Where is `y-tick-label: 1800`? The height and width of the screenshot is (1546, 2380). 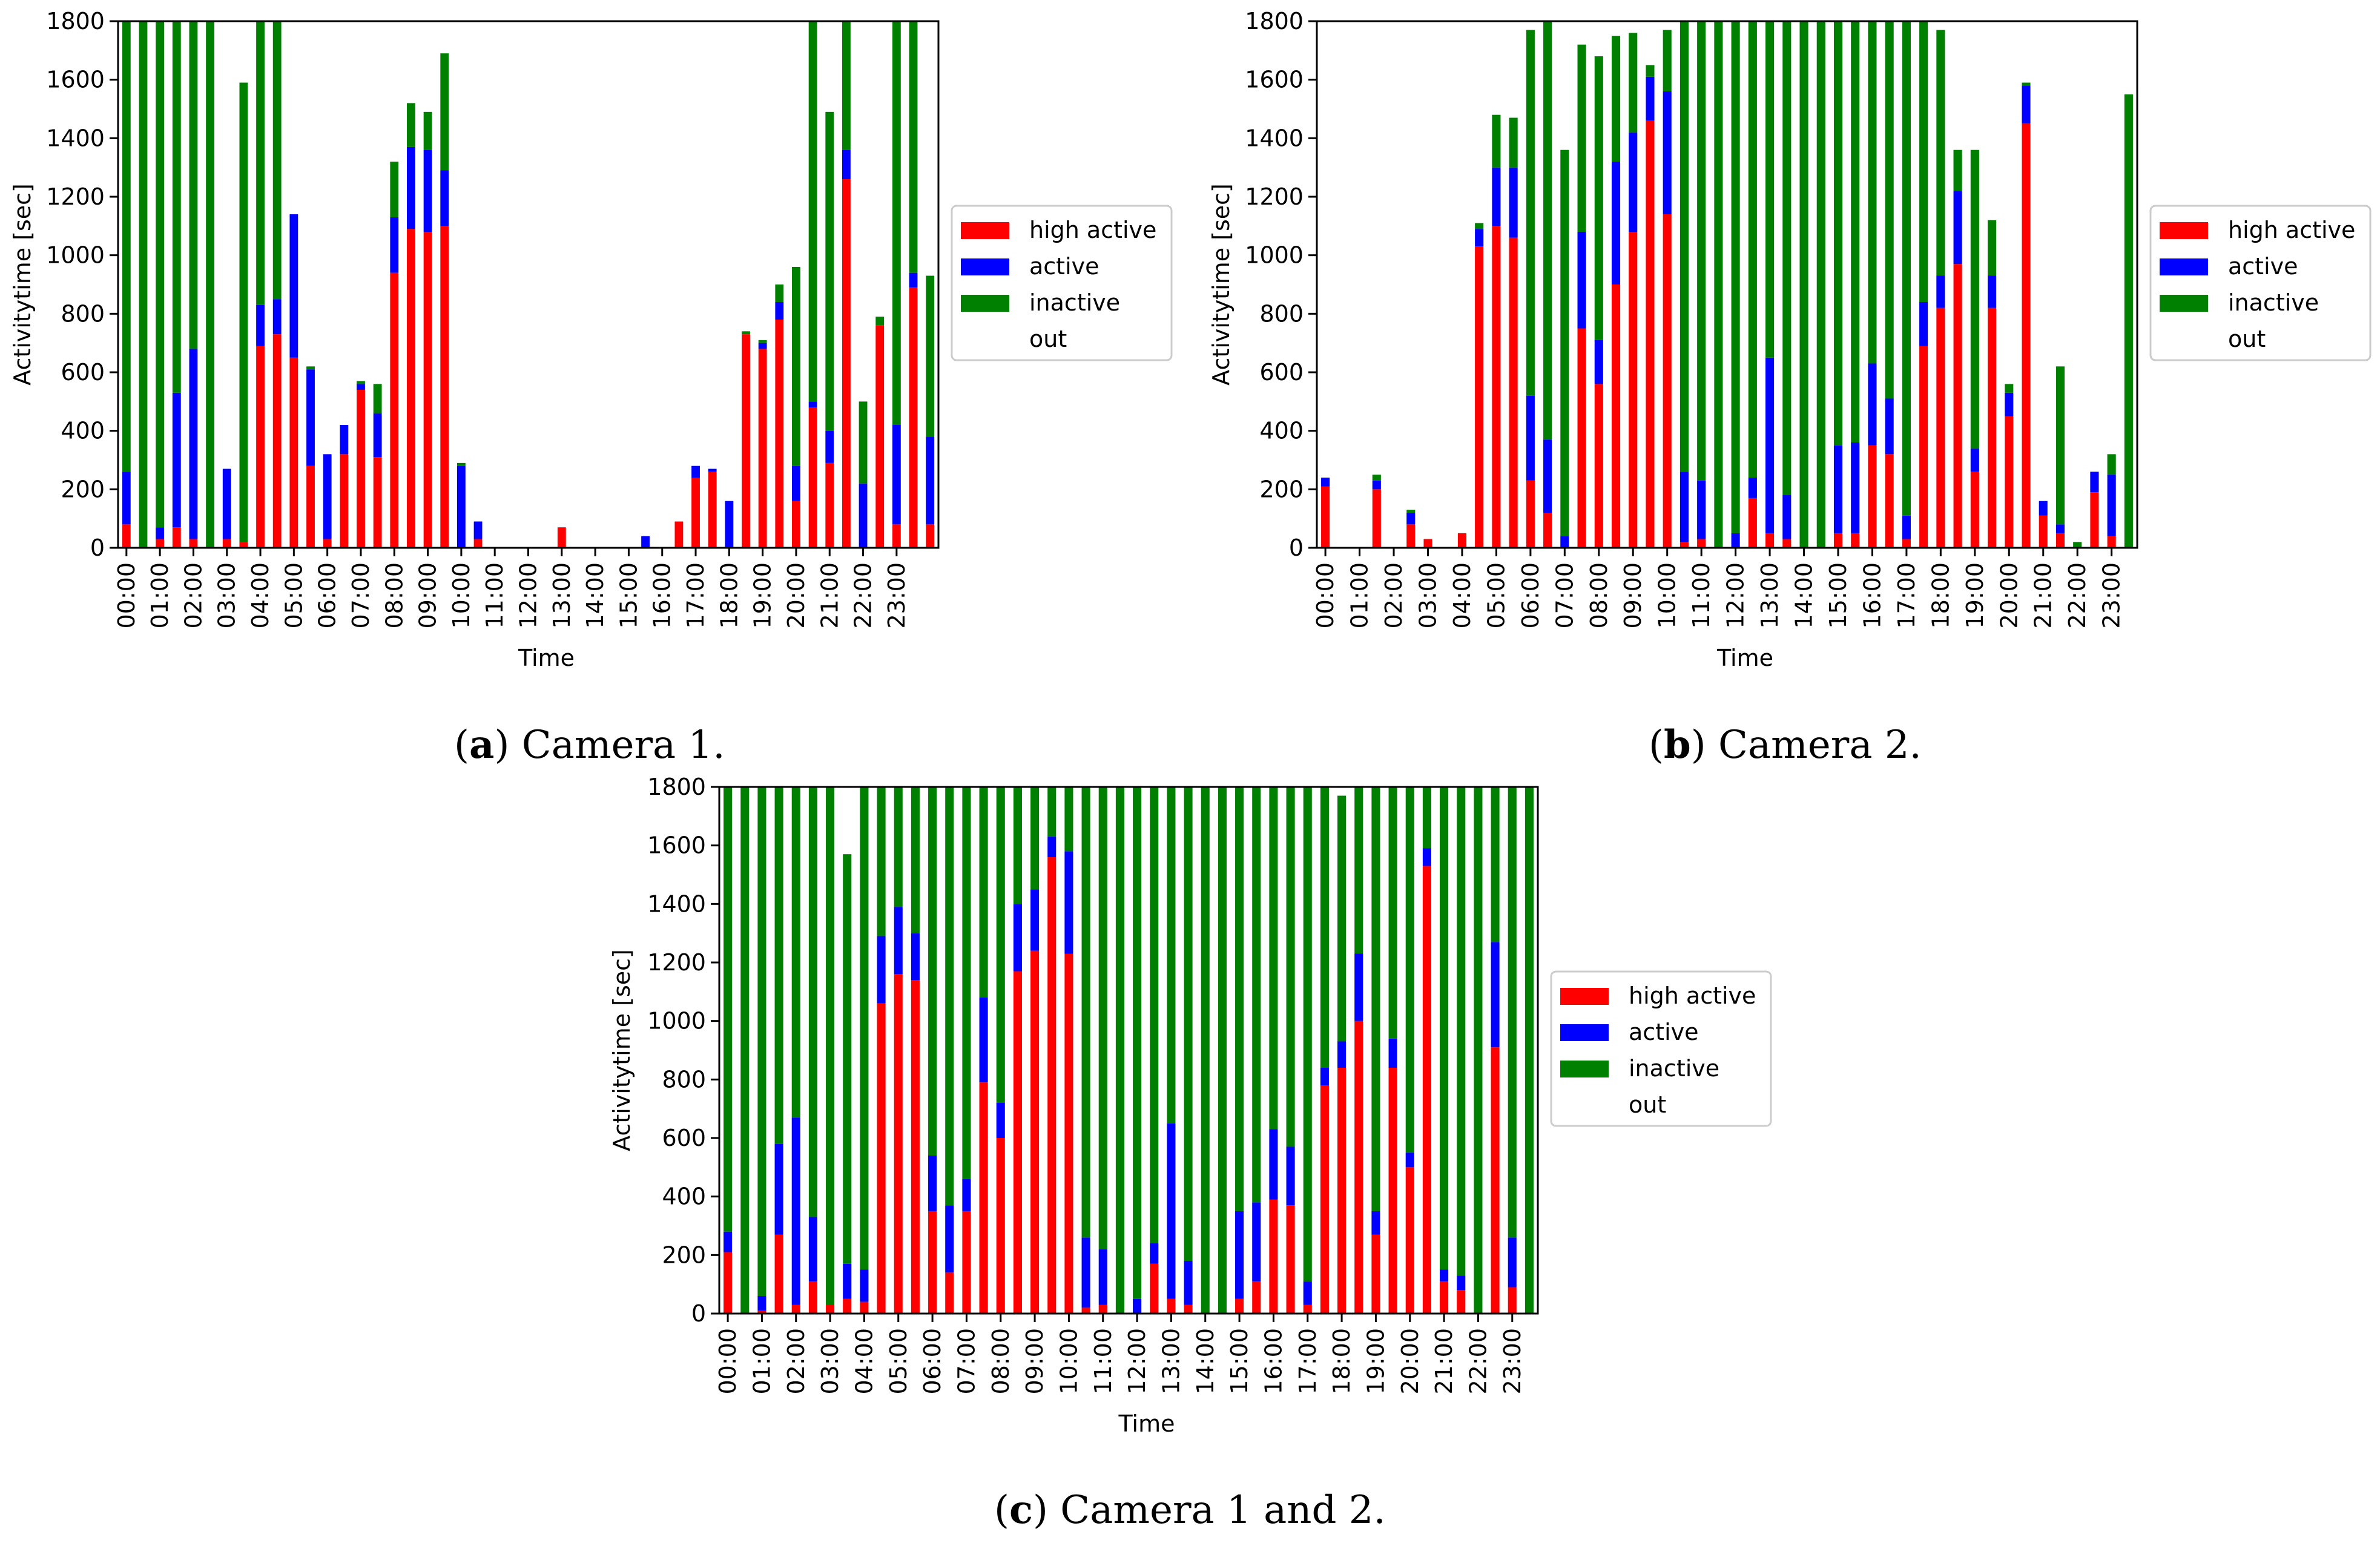 y-tick-label: 1800 is located at coordinates (1274, 21).